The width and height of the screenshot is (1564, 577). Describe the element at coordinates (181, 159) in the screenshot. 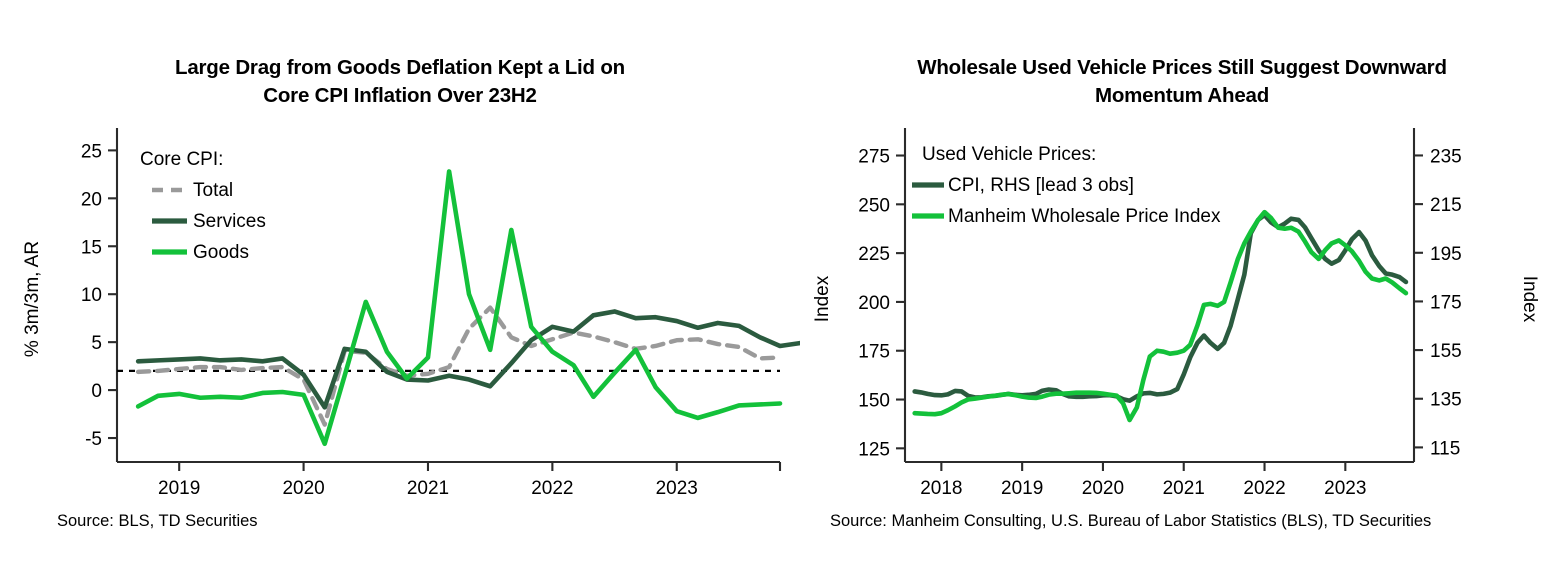

I see `left-legend-heading: Core CPI:` at that location.